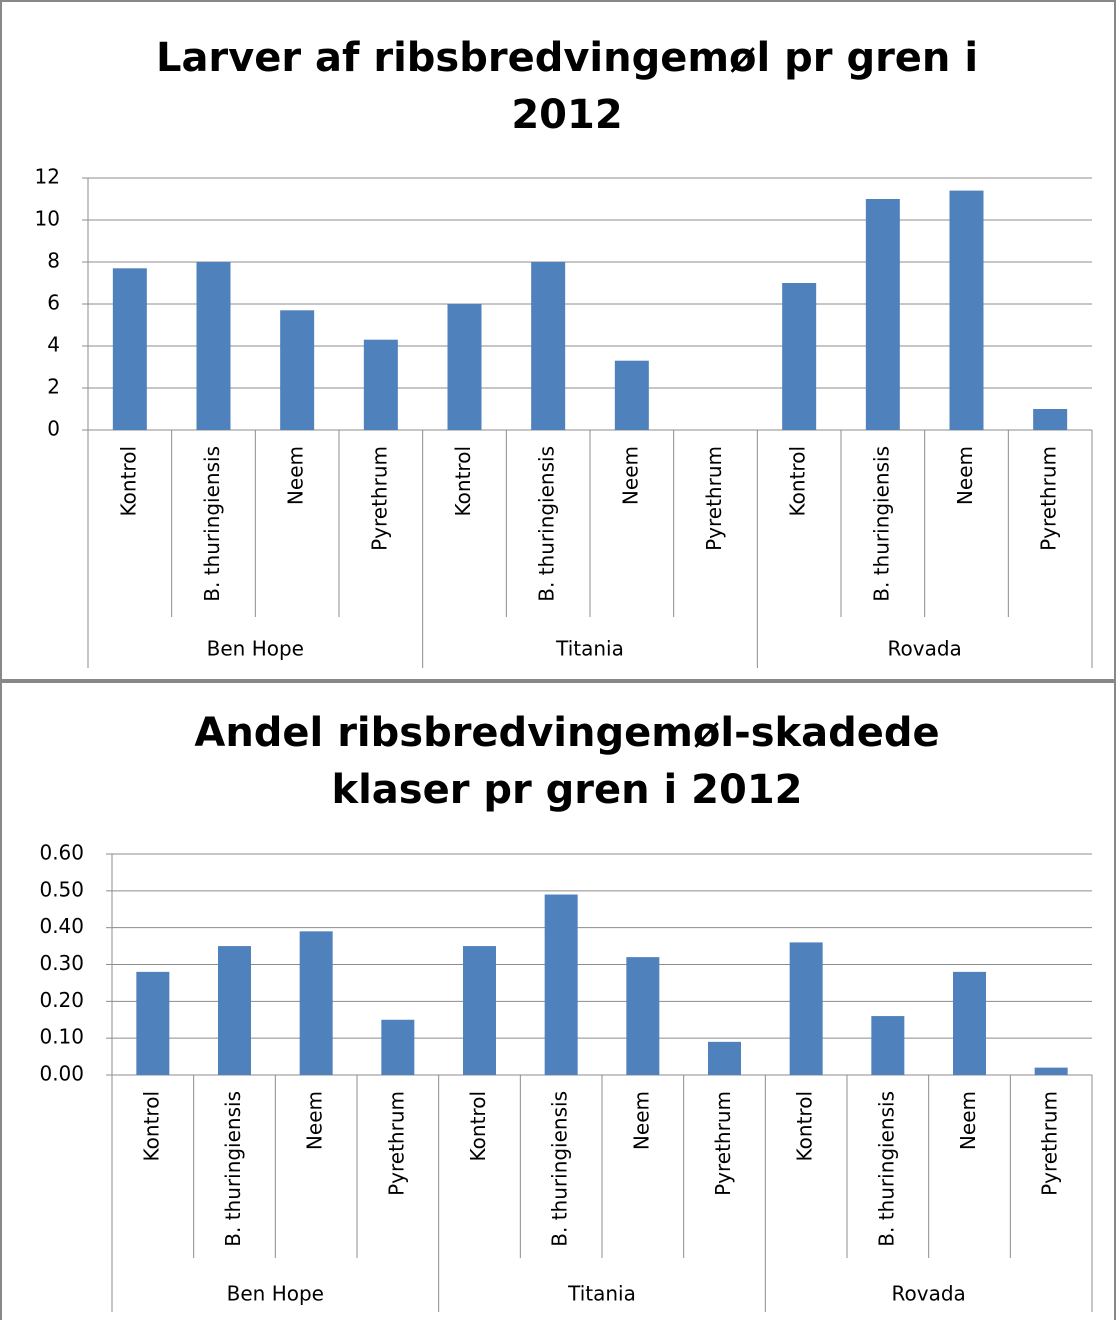 The height and width of the screenshot is (1320, 1116). What do you see at coordinates (61, 1000) in the screenshot?
I see `y-tick-label: 0.20` at bounding box center [61, 1000].